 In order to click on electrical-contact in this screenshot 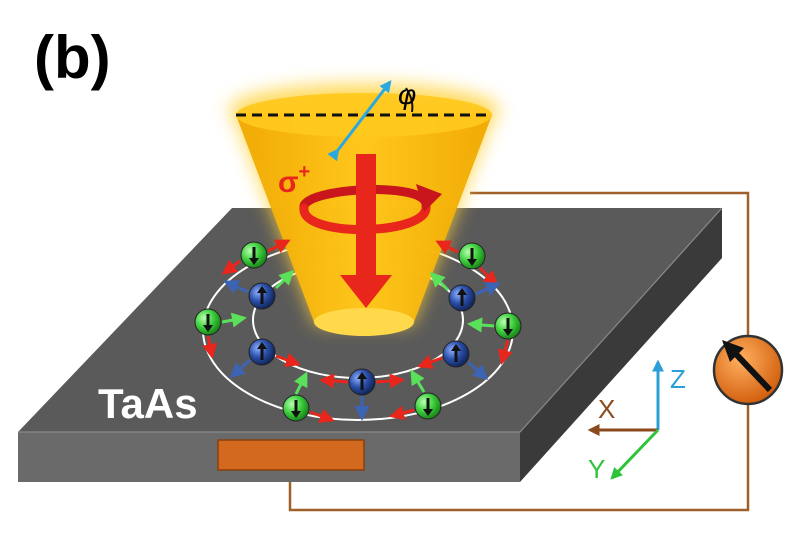, I will do `click(291, 455)`.